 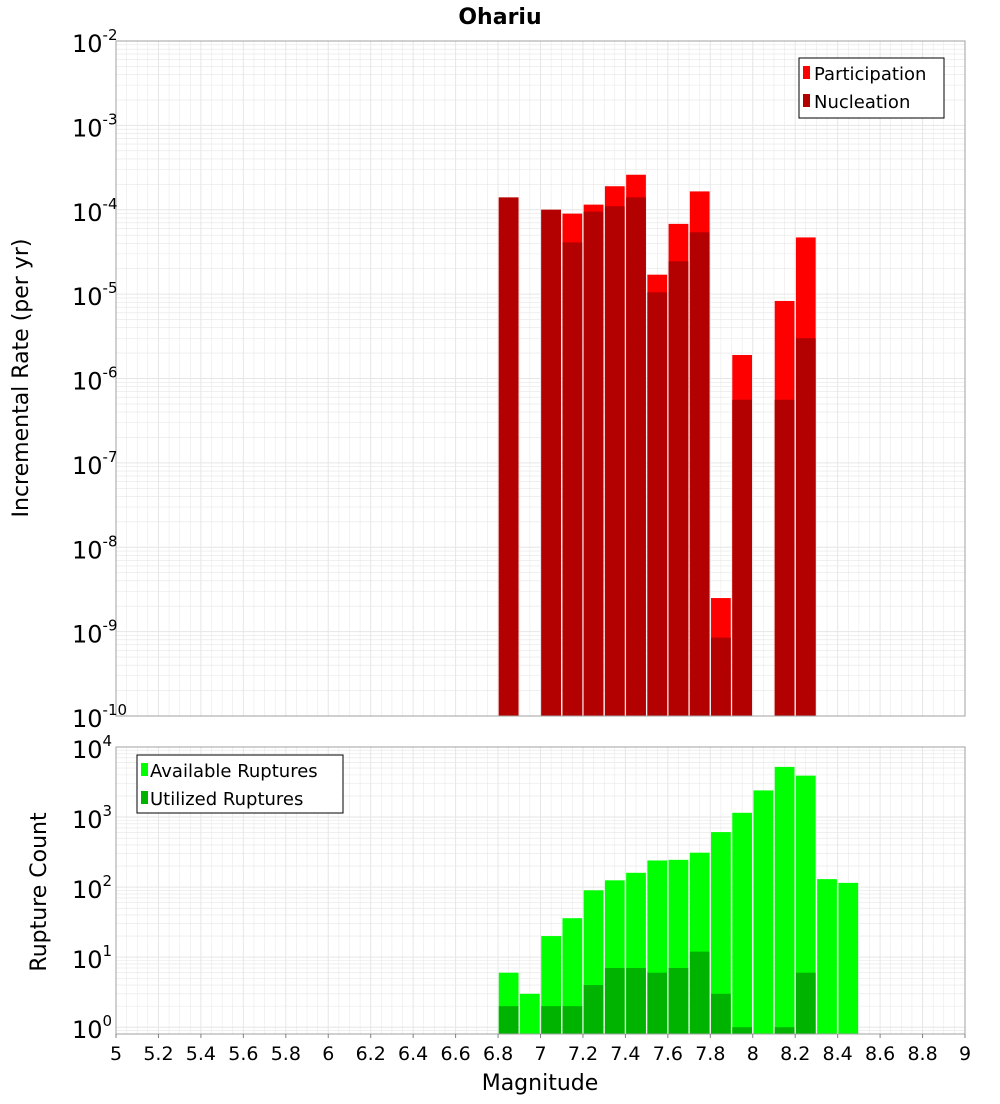 What do you see at coordinates (328, 1054) in the screenshot?
I see `x-tick-label: 6` at bounding box center [328, 1054].